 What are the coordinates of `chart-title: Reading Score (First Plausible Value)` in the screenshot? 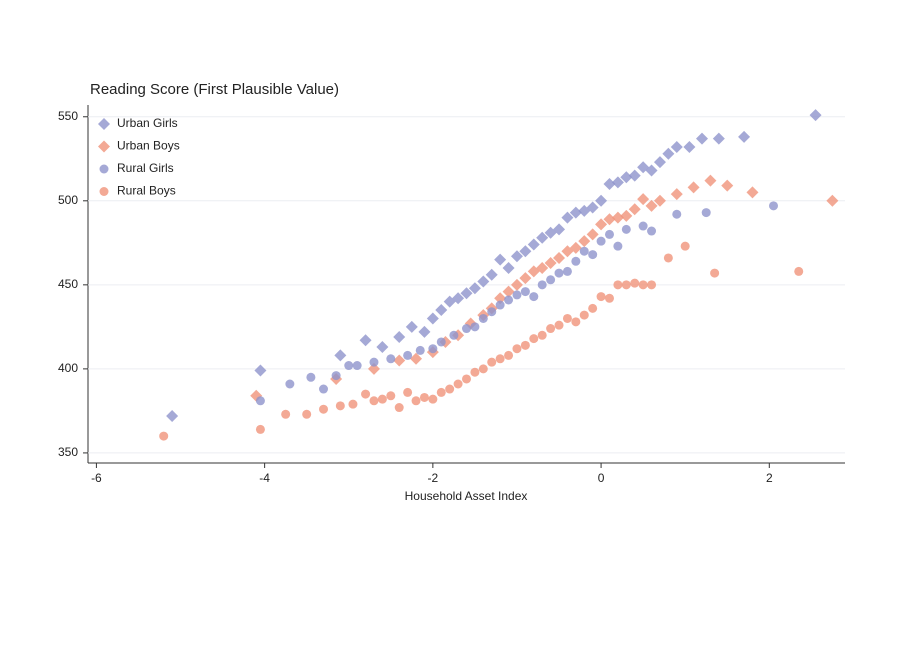 It's located at (214, 89).